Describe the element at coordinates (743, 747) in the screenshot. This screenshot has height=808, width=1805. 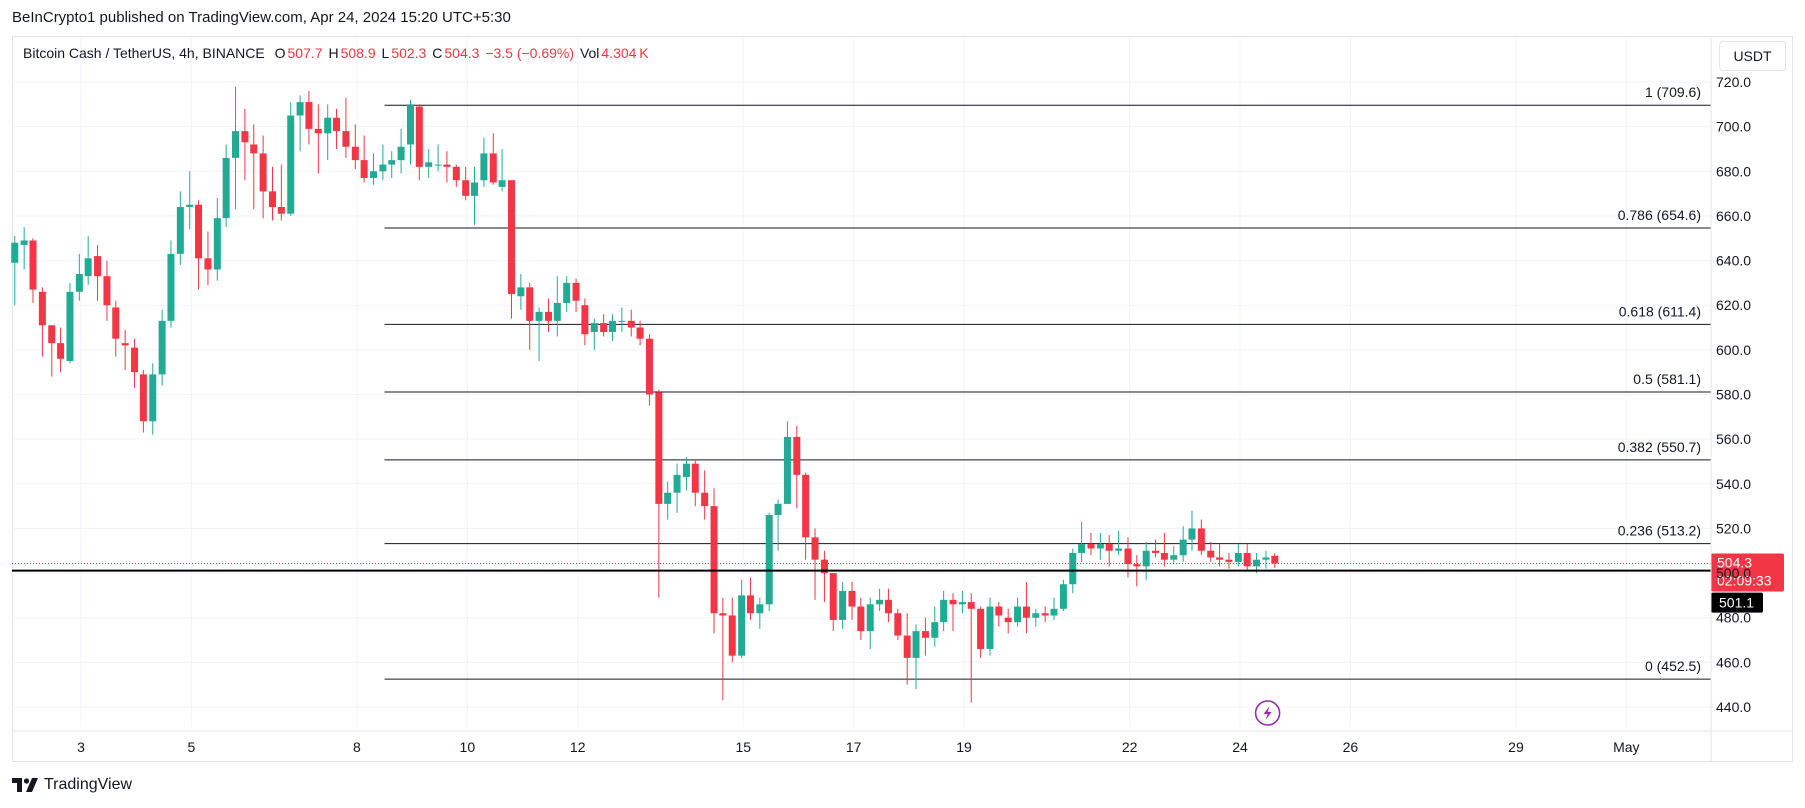
I see `x-tick-label: 15` at that location.